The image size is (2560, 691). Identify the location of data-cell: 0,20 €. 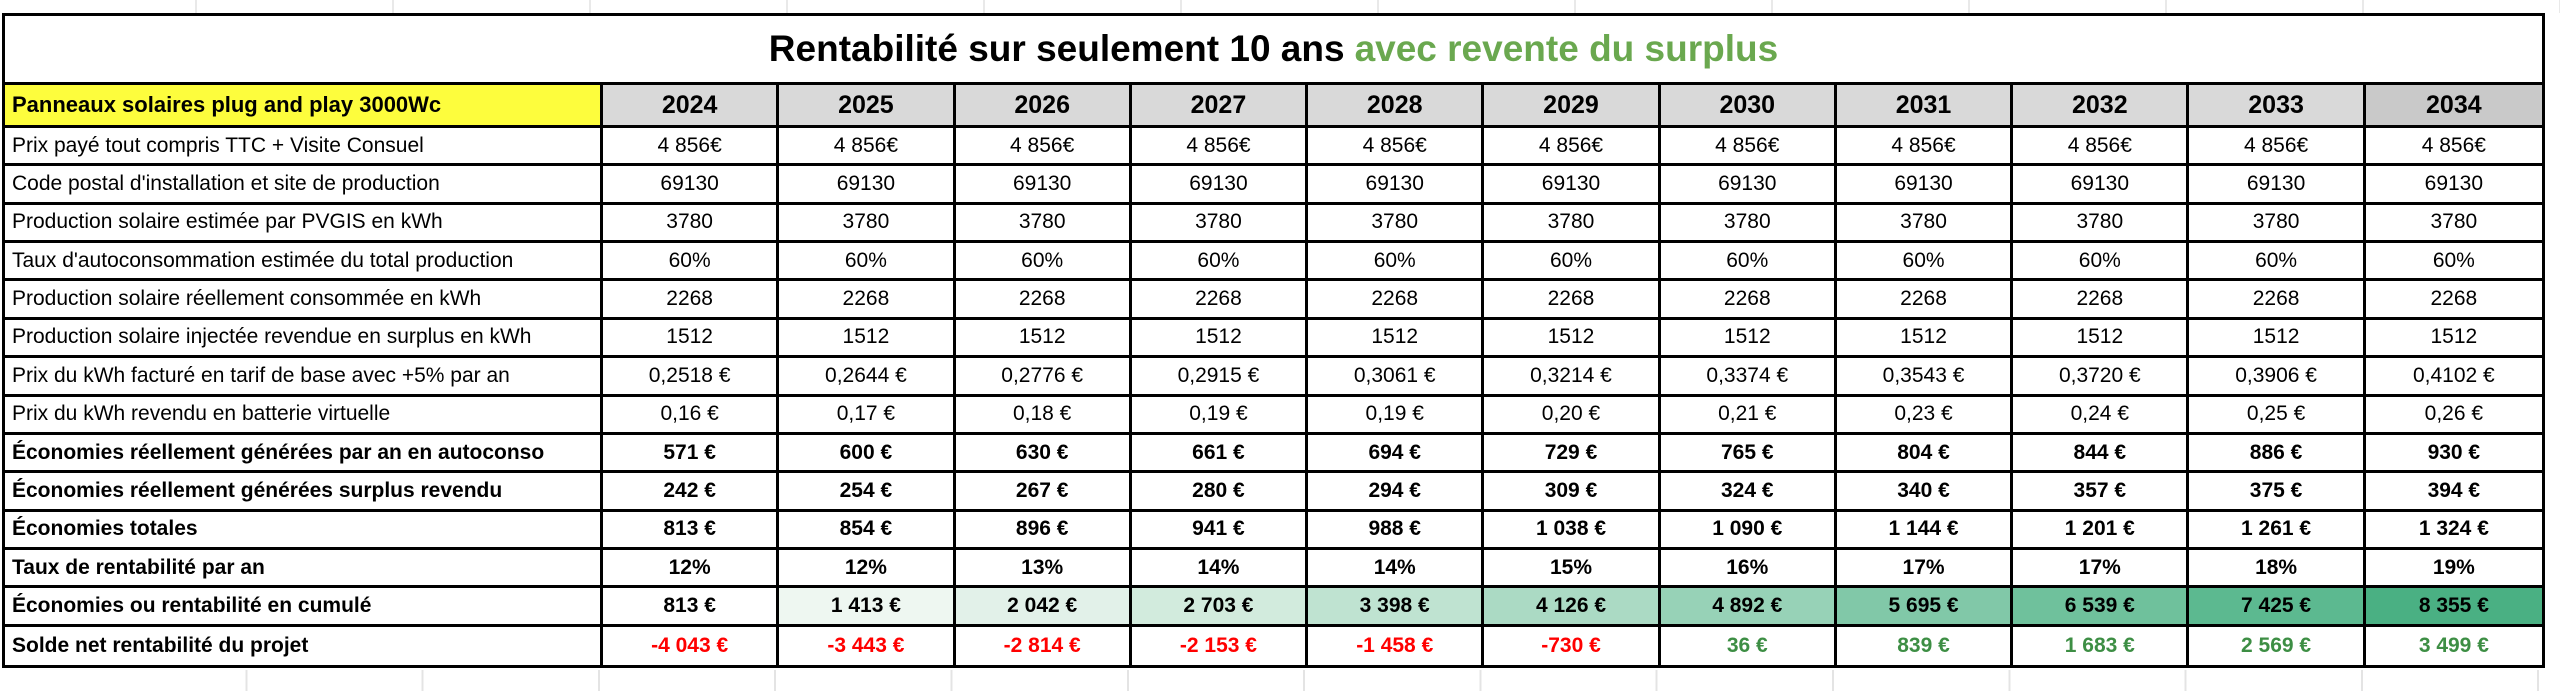
(1572, 415).